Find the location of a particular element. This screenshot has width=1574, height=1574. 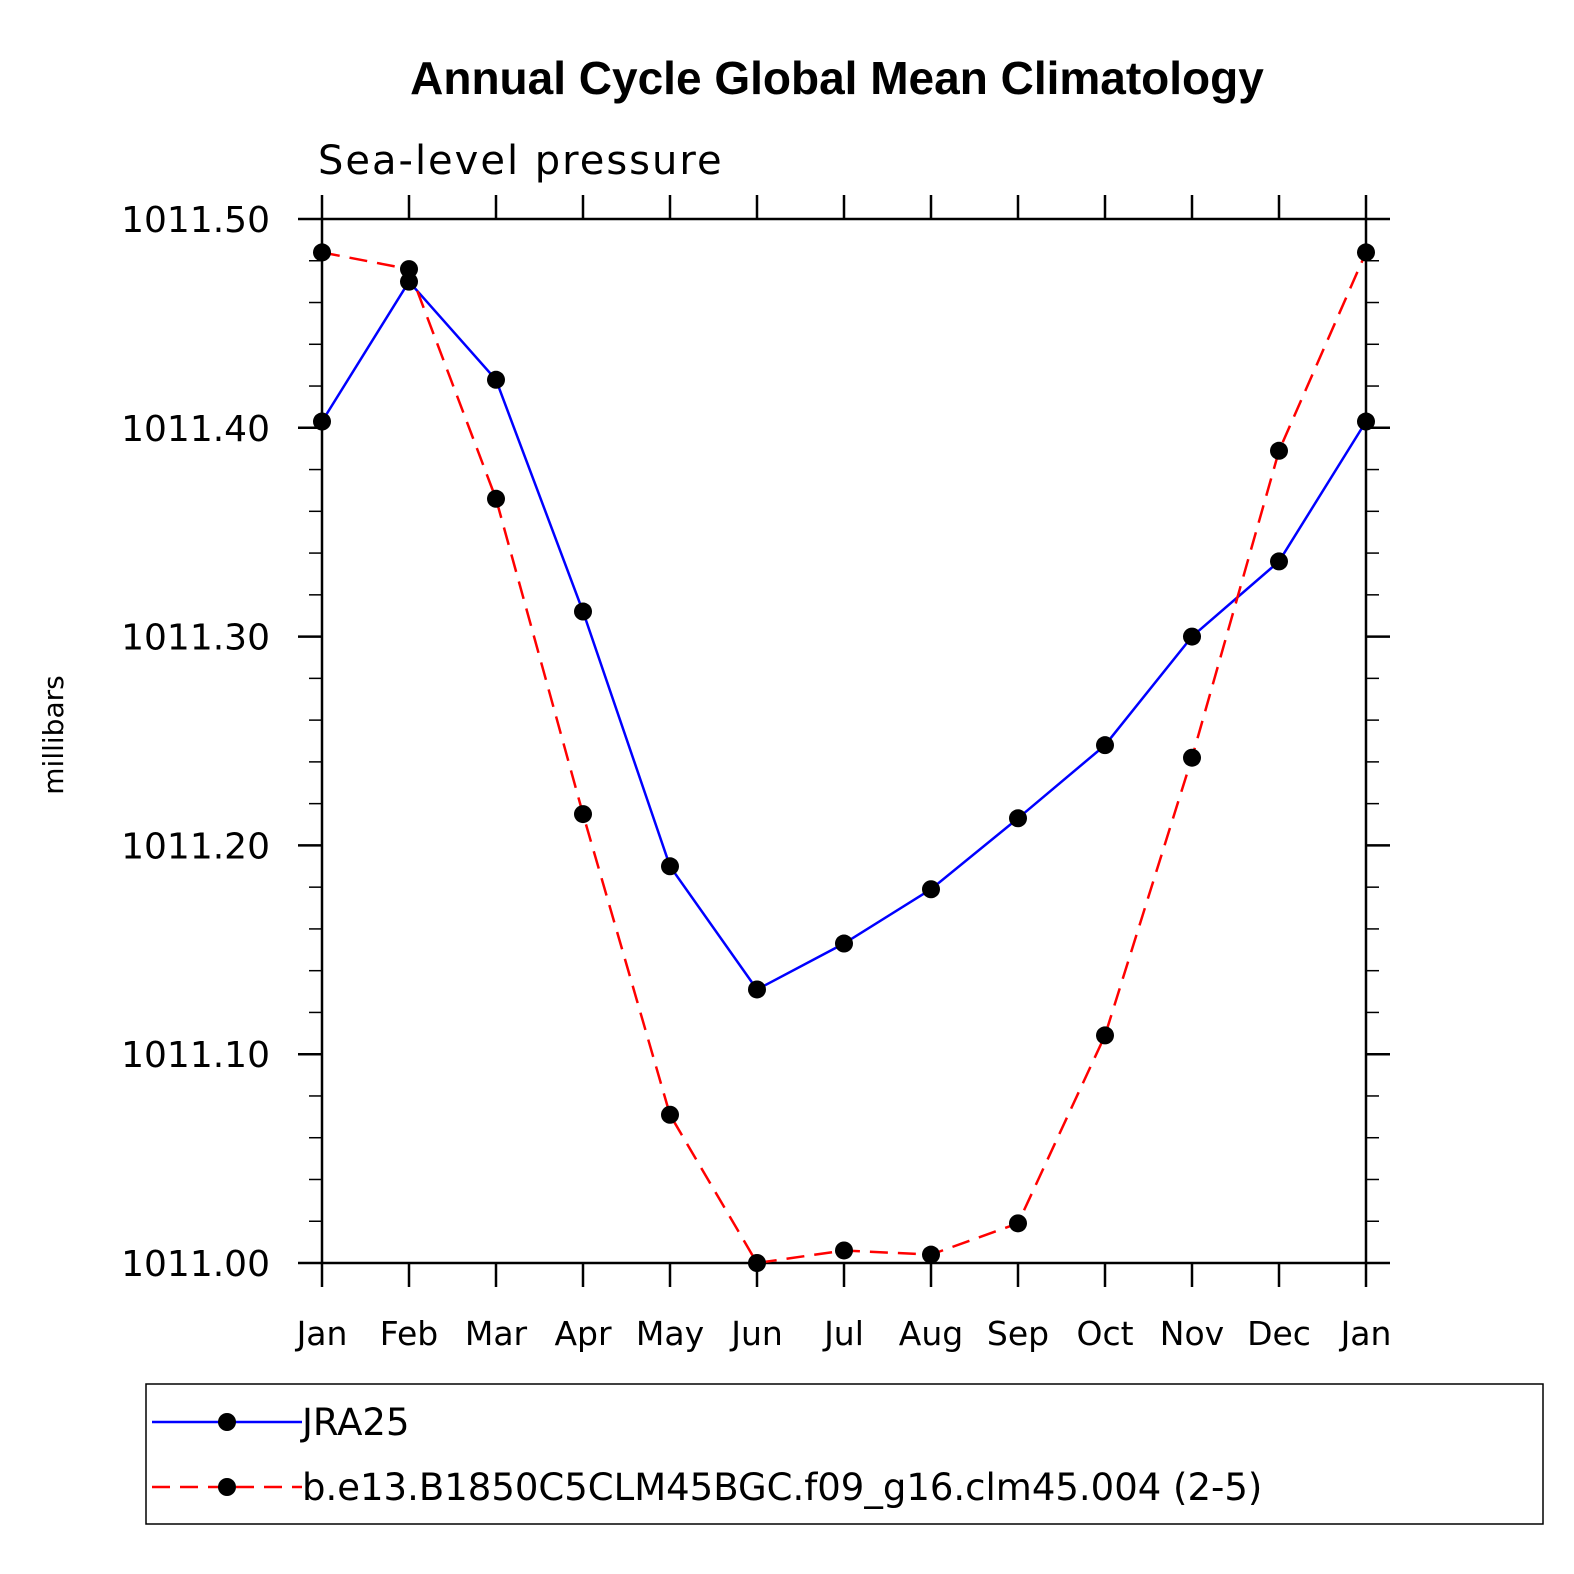

xtick-label: Jul is located at coordinates (843, 1333).